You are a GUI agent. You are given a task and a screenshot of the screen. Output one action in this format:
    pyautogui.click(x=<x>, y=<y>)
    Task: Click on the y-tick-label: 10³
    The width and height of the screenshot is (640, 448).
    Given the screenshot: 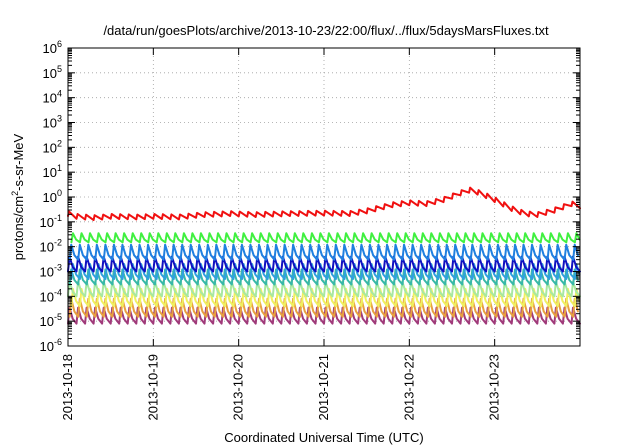 What is the action you would take?
    pyautogui.click(x=52, y=122)
    